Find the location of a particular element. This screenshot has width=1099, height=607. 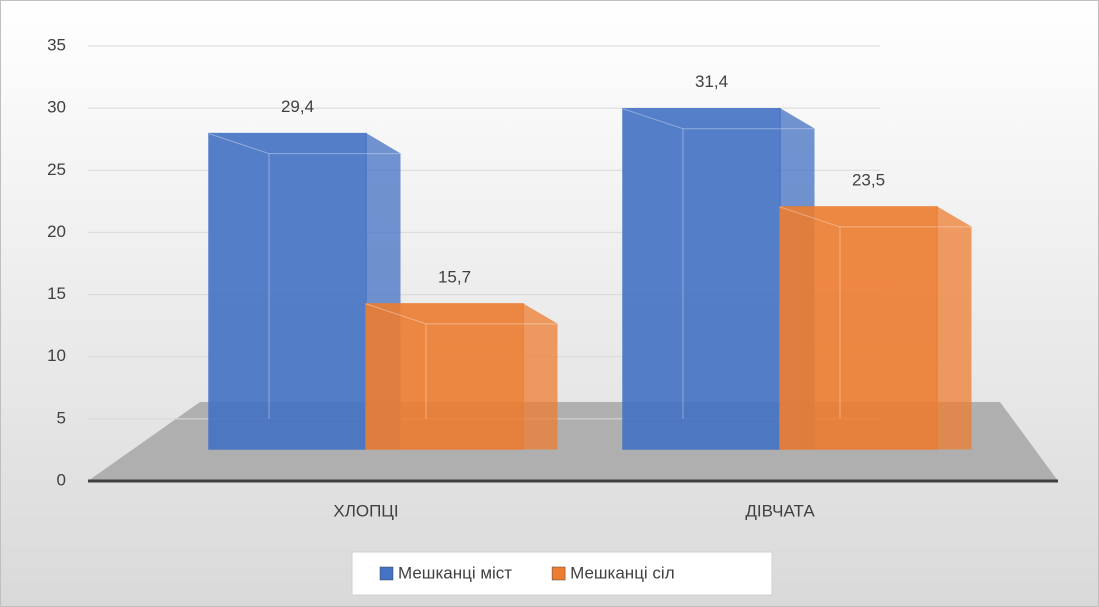

y-tick-label: 20 is located at coordinates (56, 231).